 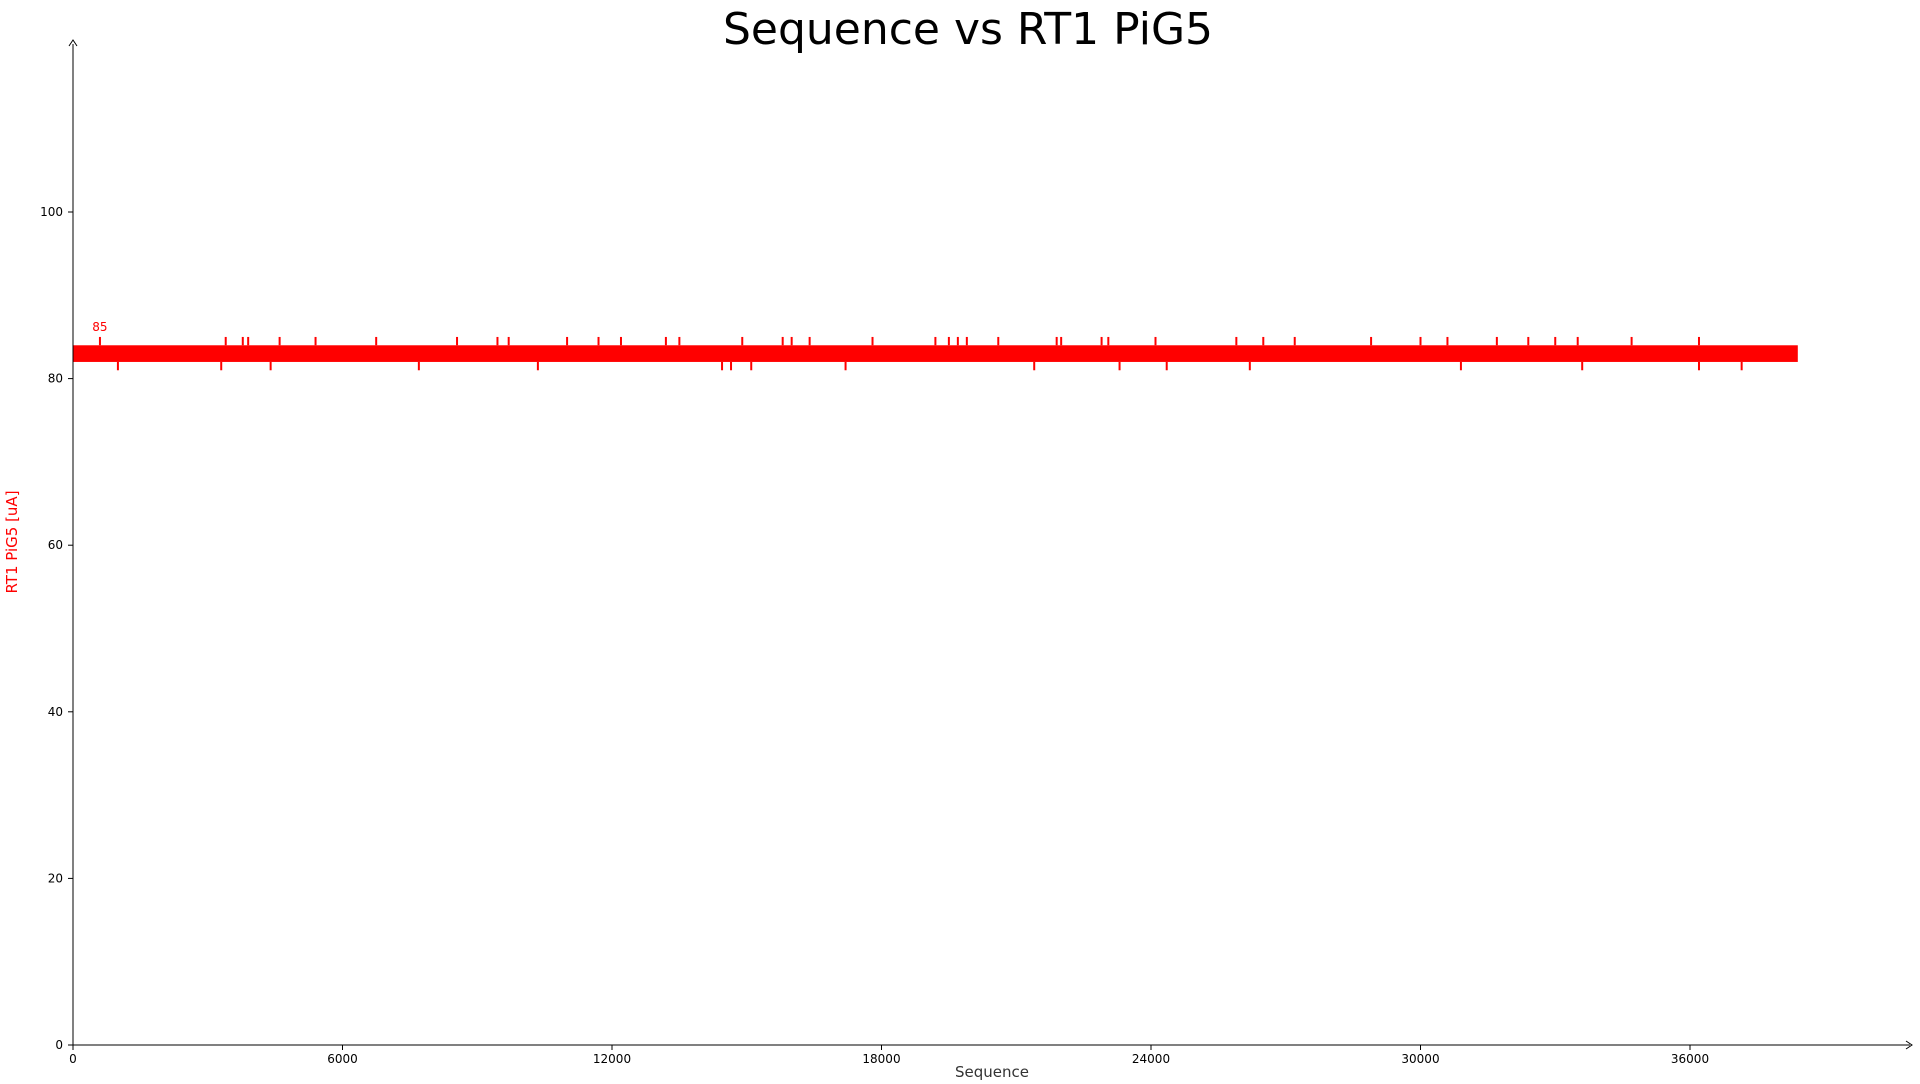 I want to click on chart-title: Sequence vs RT1 PiG5, so click(x=968, y=29).